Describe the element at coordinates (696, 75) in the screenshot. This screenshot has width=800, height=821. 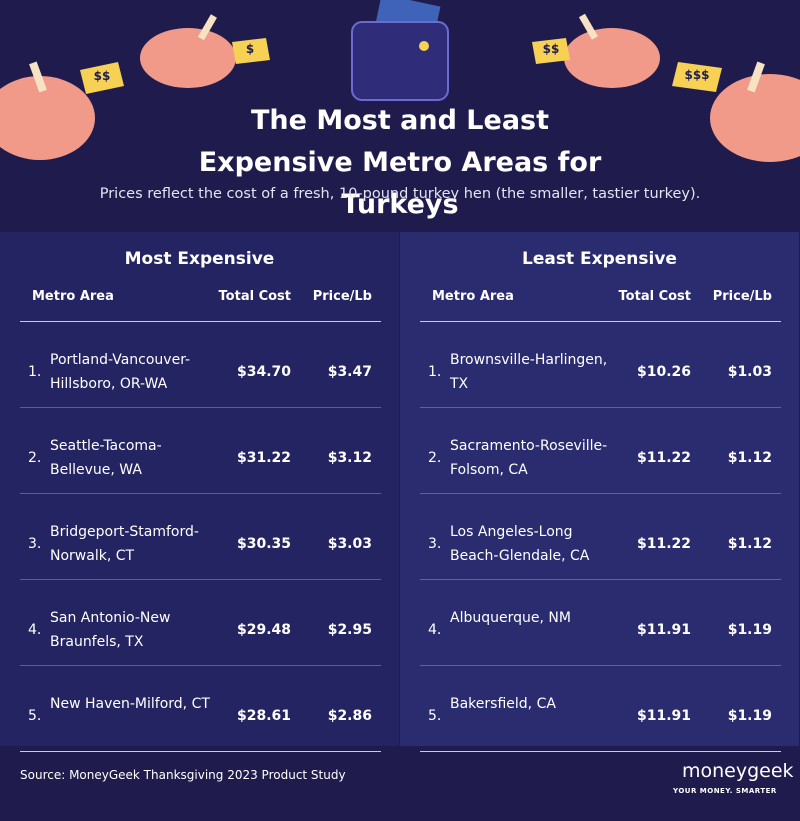
I see `price-tag: $$$` at that location.